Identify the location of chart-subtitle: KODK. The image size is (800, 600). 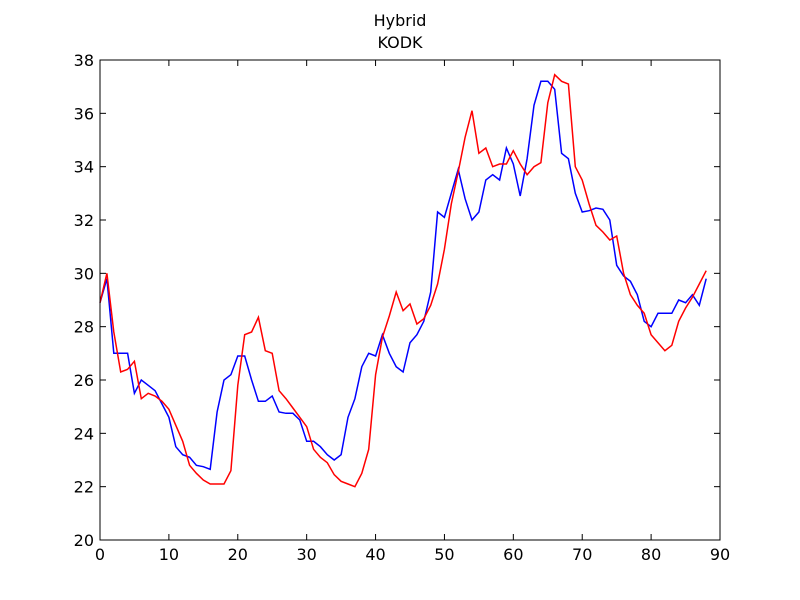
(400, 42).